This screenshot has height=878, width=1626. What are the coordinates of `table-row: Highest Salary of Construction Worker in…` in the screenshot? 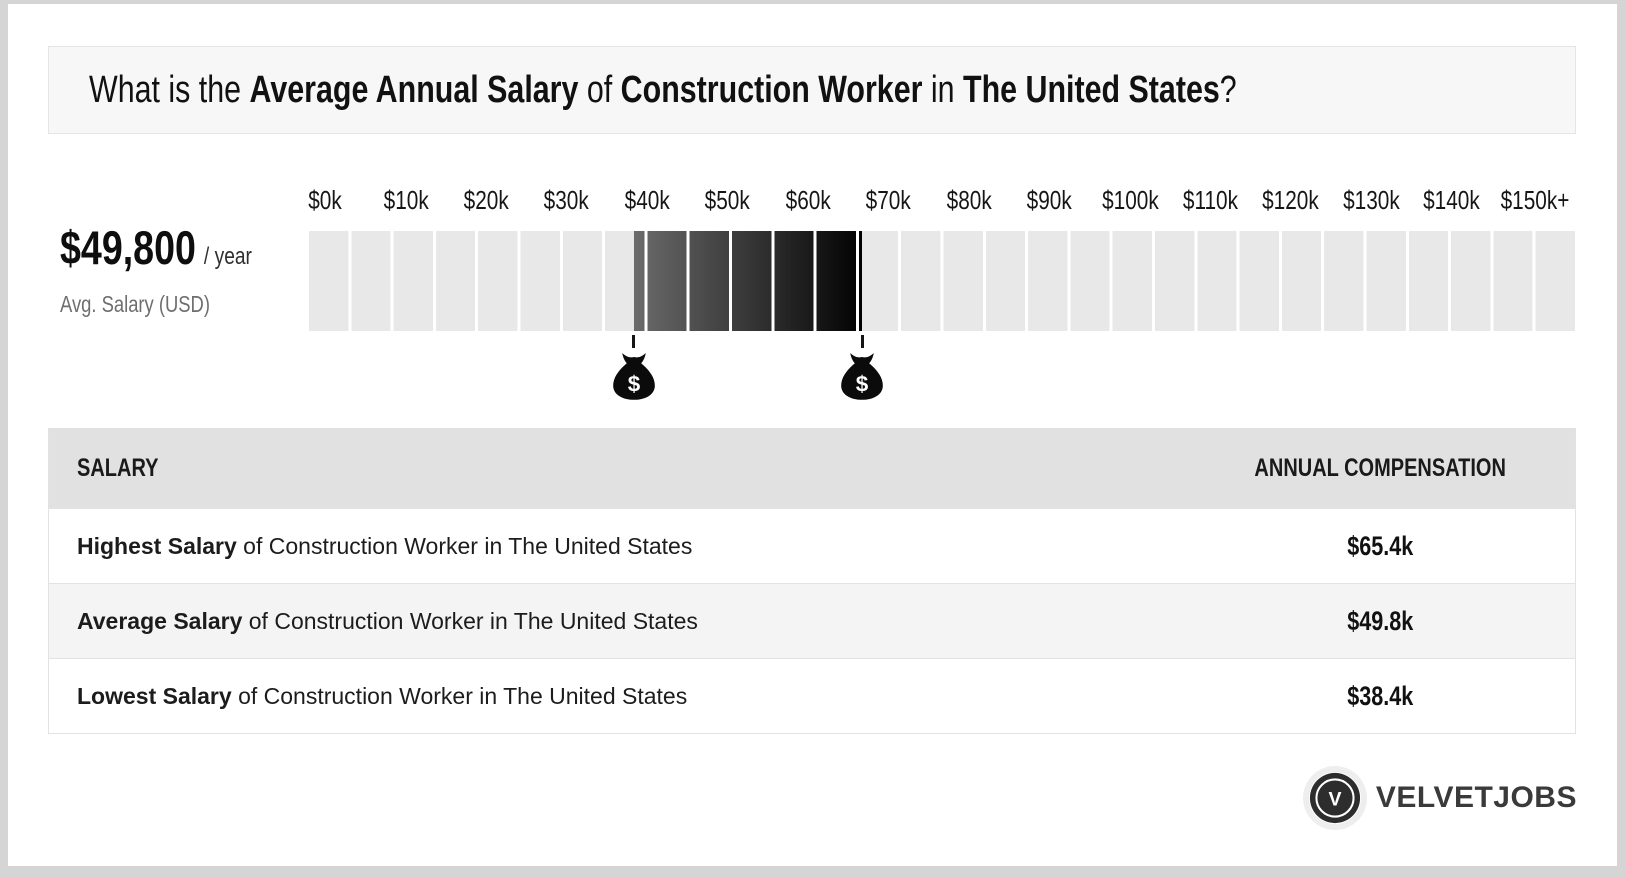 It's located at (812, 545).